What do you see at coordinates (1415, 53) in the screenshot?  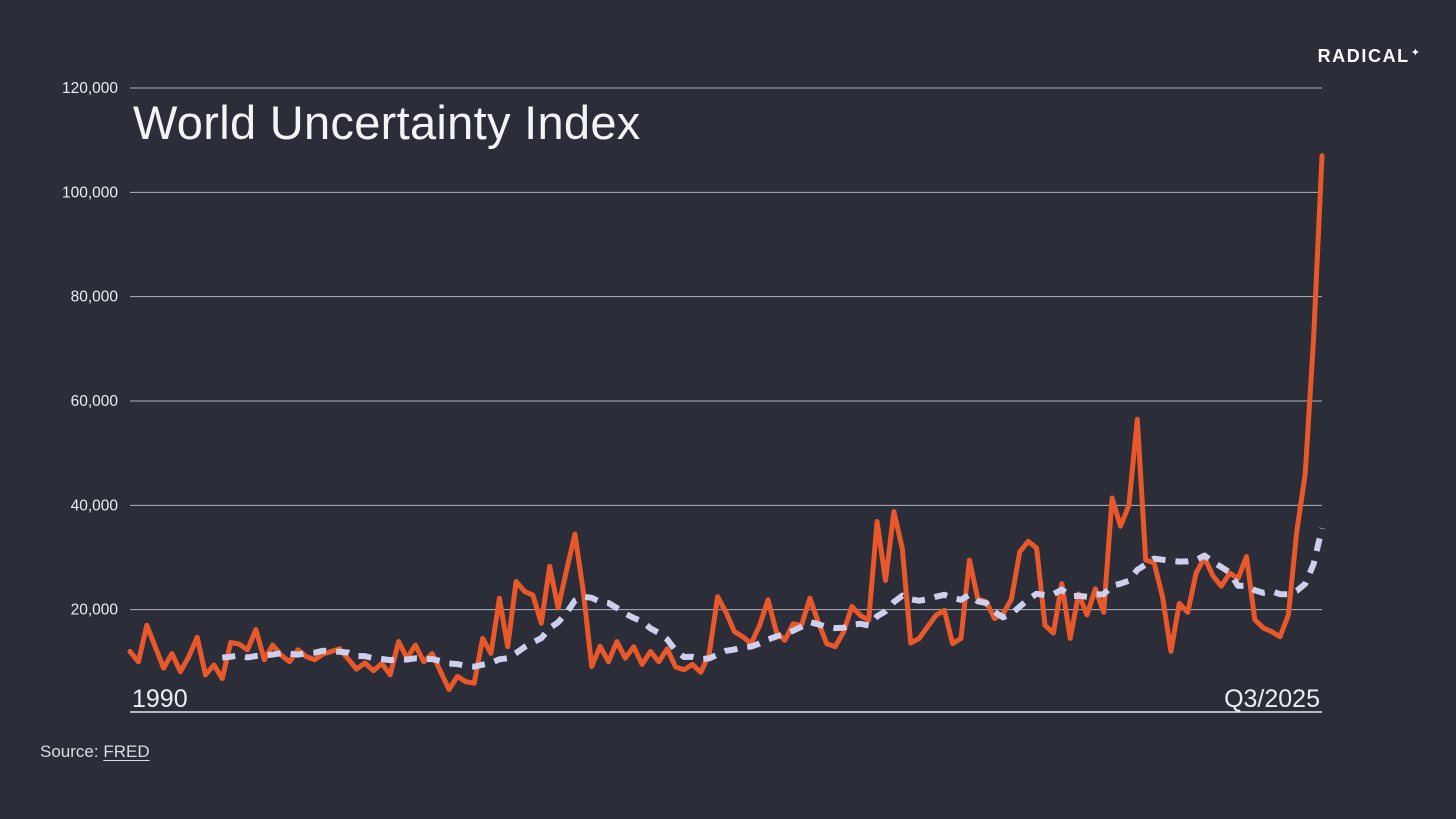 I see `brand-spark-icon: ✦` at bounding box center [1415, 53].